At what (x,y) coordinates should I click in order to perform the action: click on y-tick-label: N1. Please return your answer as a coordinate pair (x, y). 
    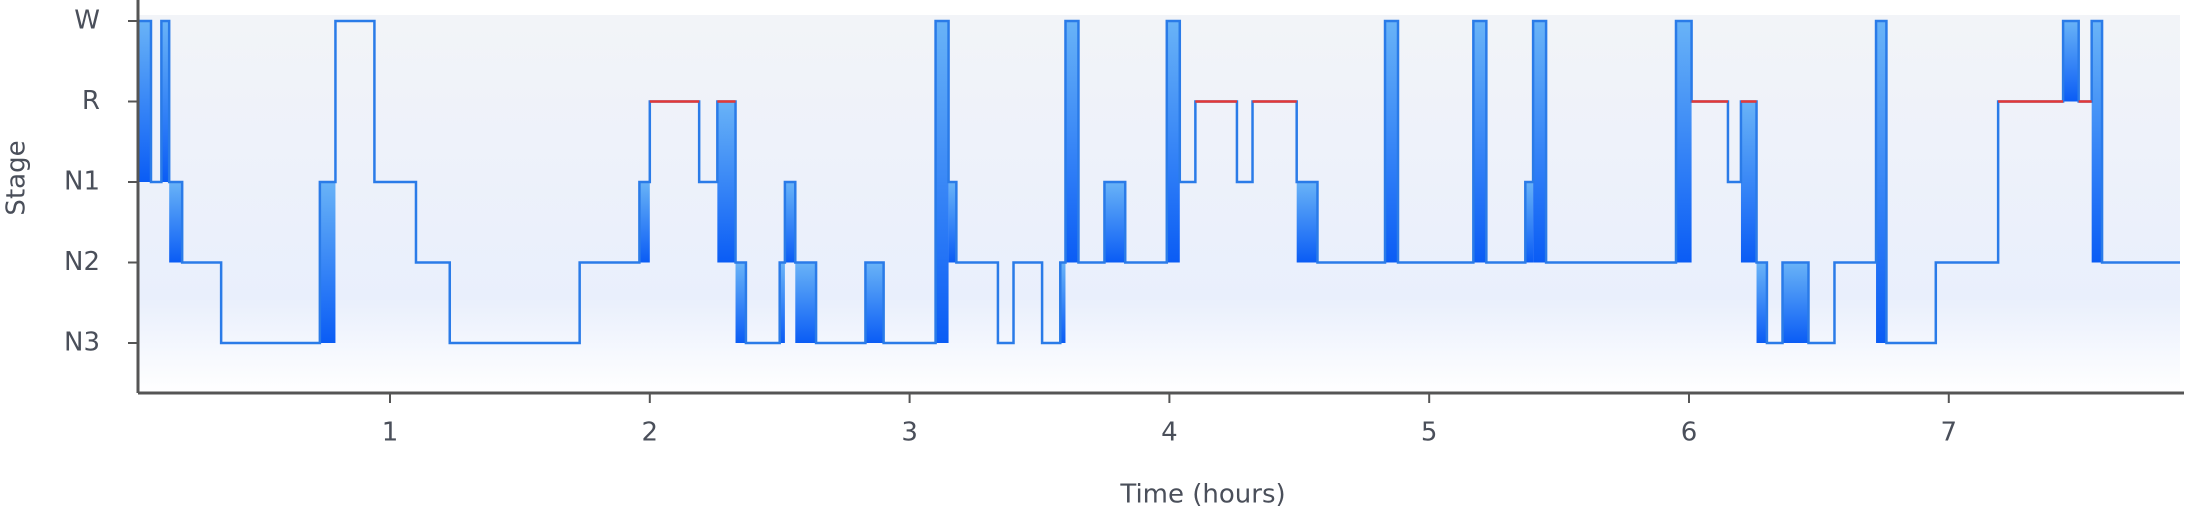
    Looking at the image, I should click on (82, 182).